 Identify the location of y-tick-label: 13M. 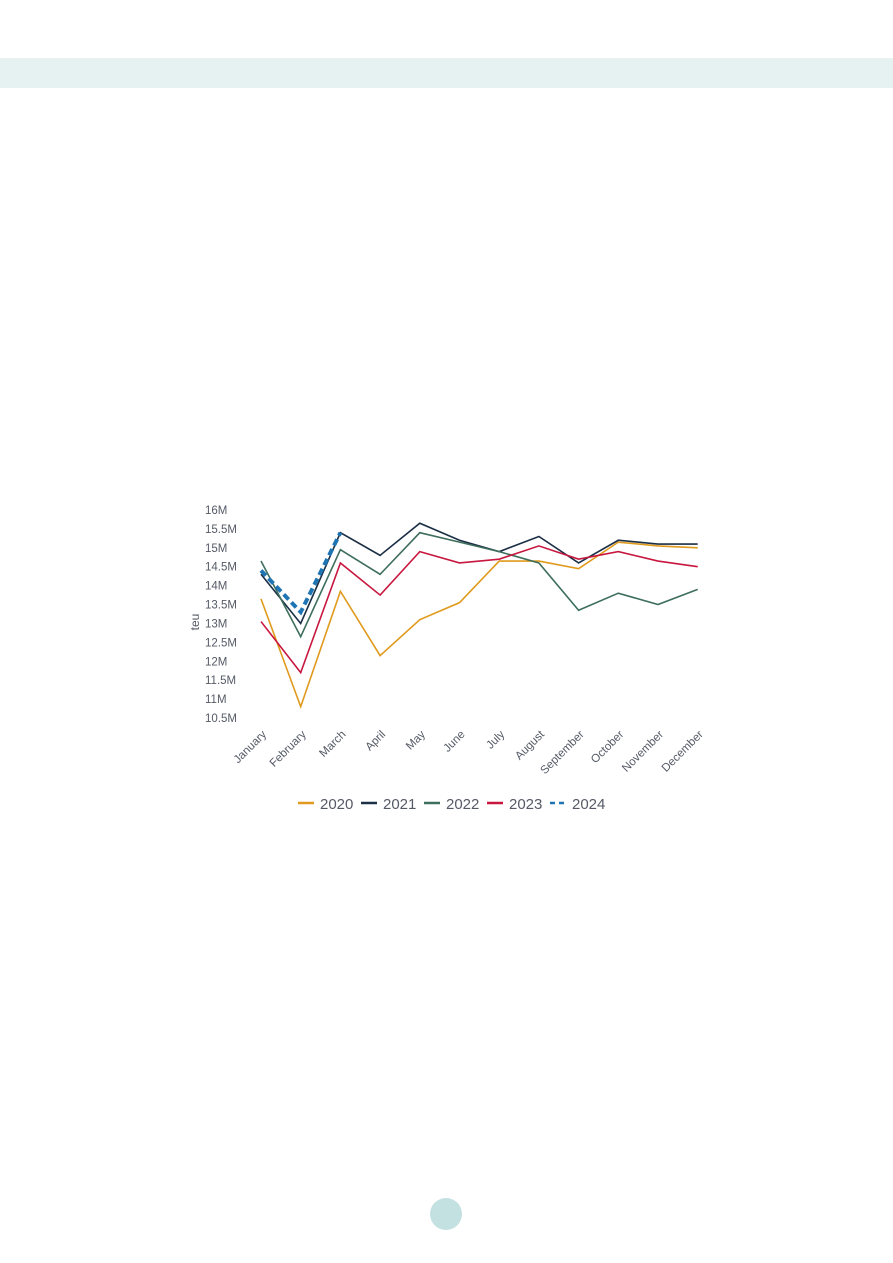
(216, 624).